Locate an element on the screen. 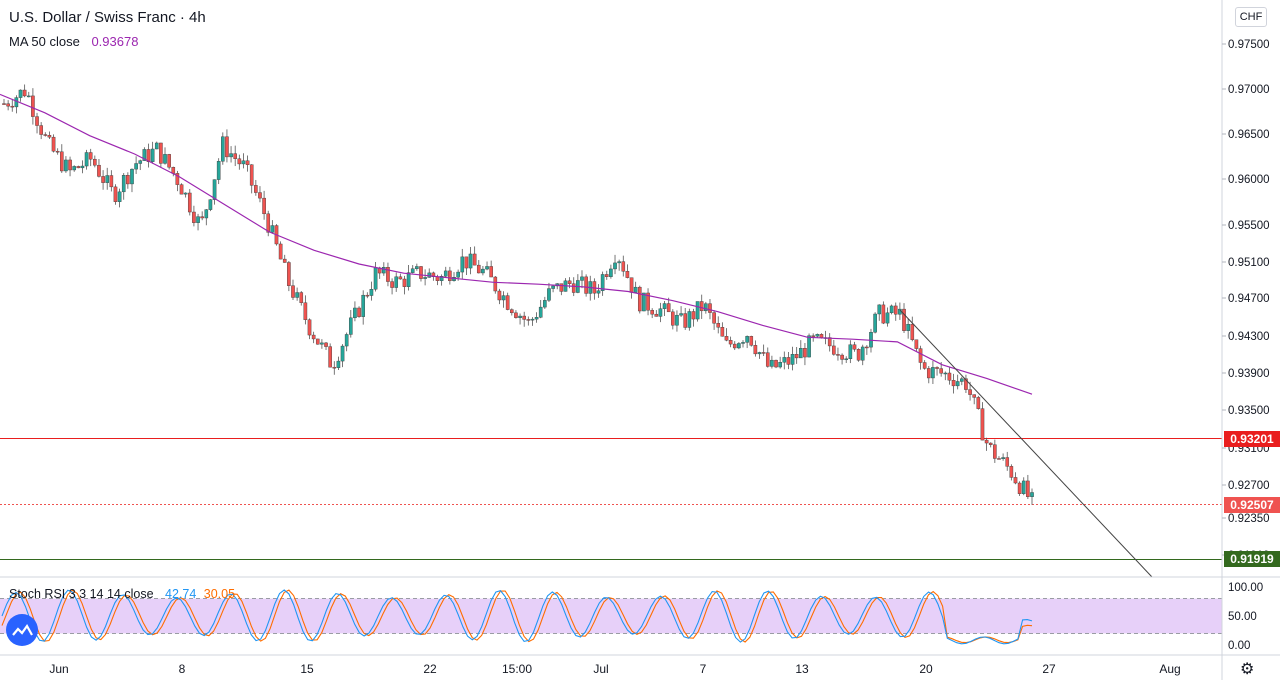  stoch-tick-label: 0.00 is located at coordinates (1239, 646).